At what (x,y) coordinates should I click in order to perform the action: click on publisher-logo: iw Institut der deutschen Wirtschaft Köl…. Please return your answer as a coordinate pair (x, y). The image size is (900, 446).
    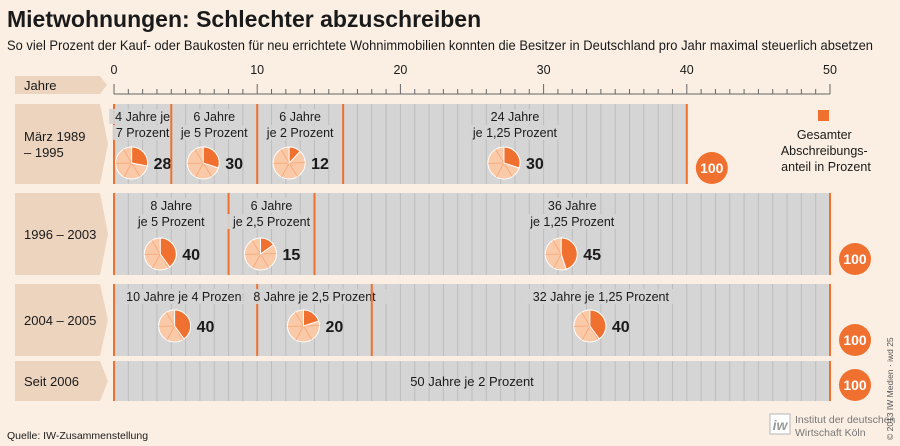
    Looking at the image, I should click on (832, 426).